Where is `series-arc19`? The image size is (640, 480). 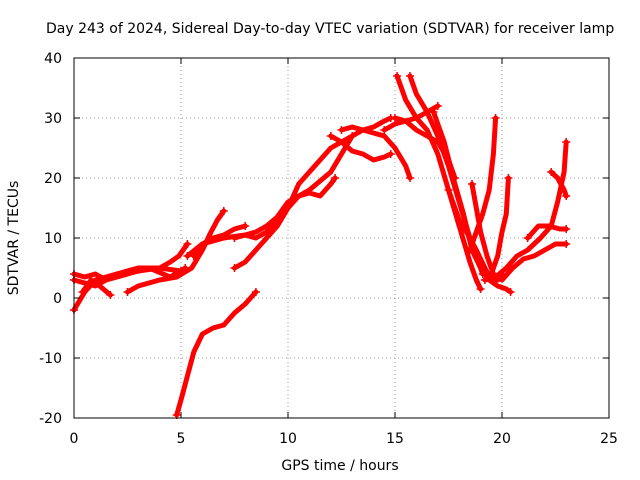 series-arc19 is located at coordinates (483, 184).